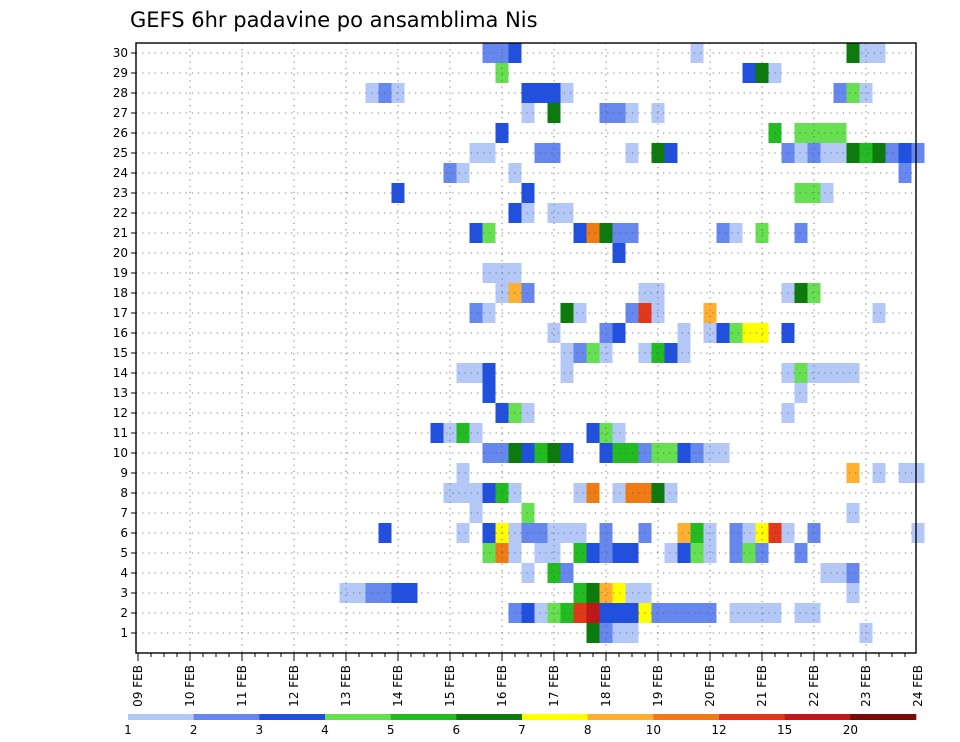 The width and height of the screenshot is (960, 742). I want to click on x-tick-label: 20 FEB, so click(710, 686).